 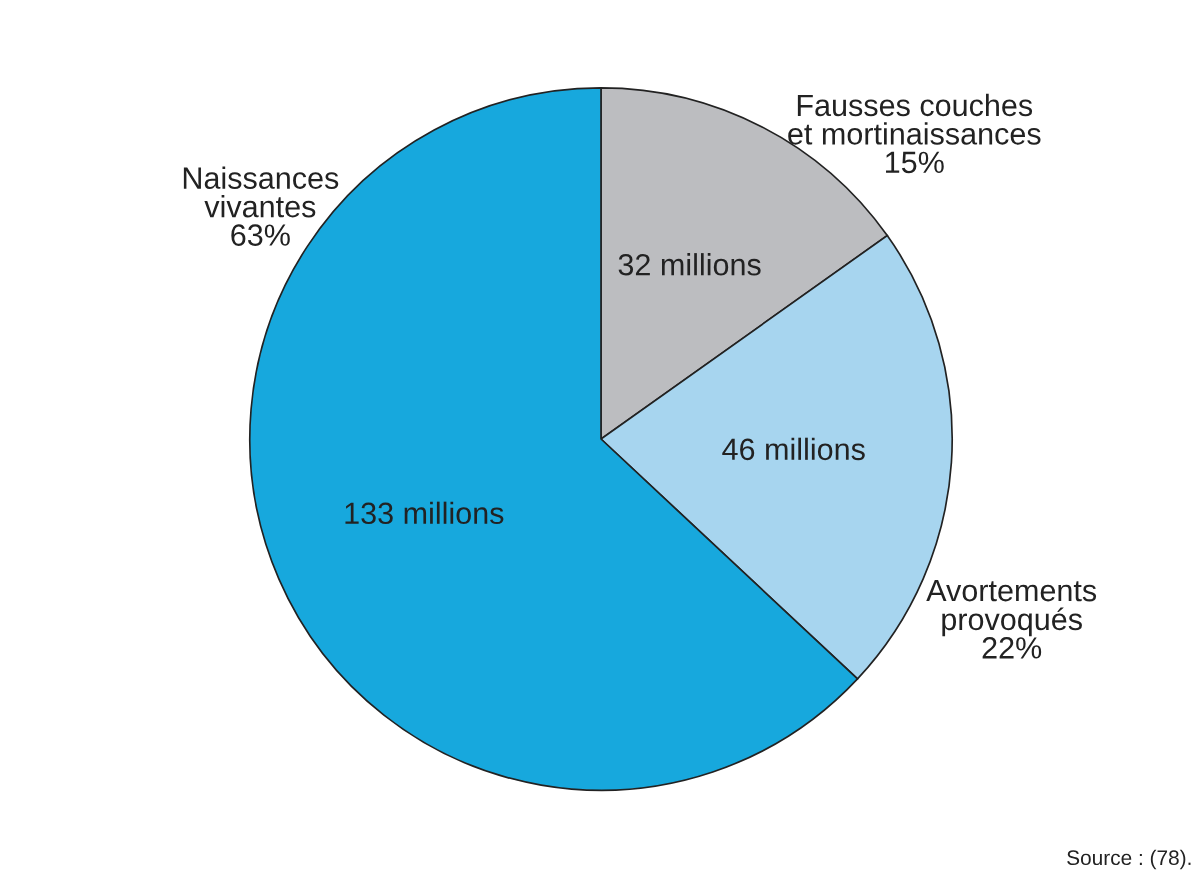 I want to click on source-note: Source : (78)., so click(x=1129, y=859).